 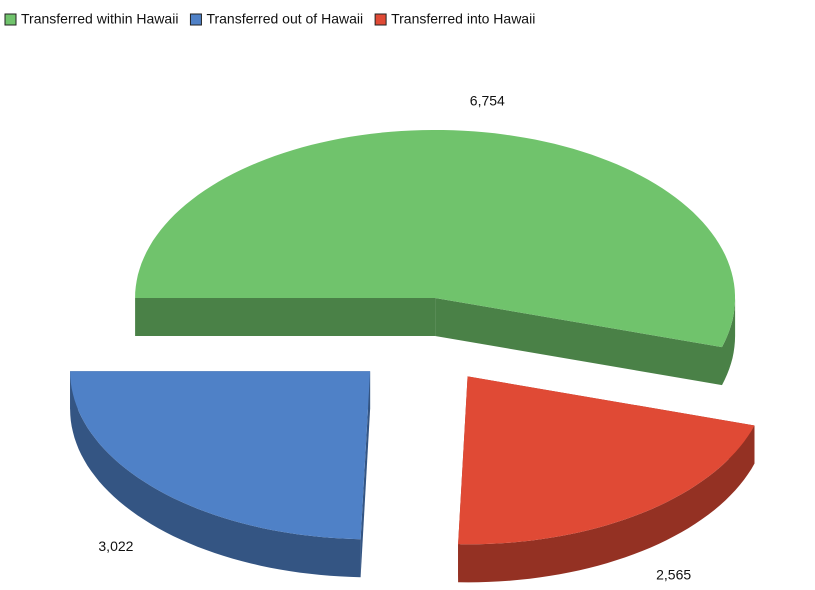 What do you see at coordinates (115, 546) in the screenshot?
I see `data-label: 3,022` at bounding box center [115, 546].